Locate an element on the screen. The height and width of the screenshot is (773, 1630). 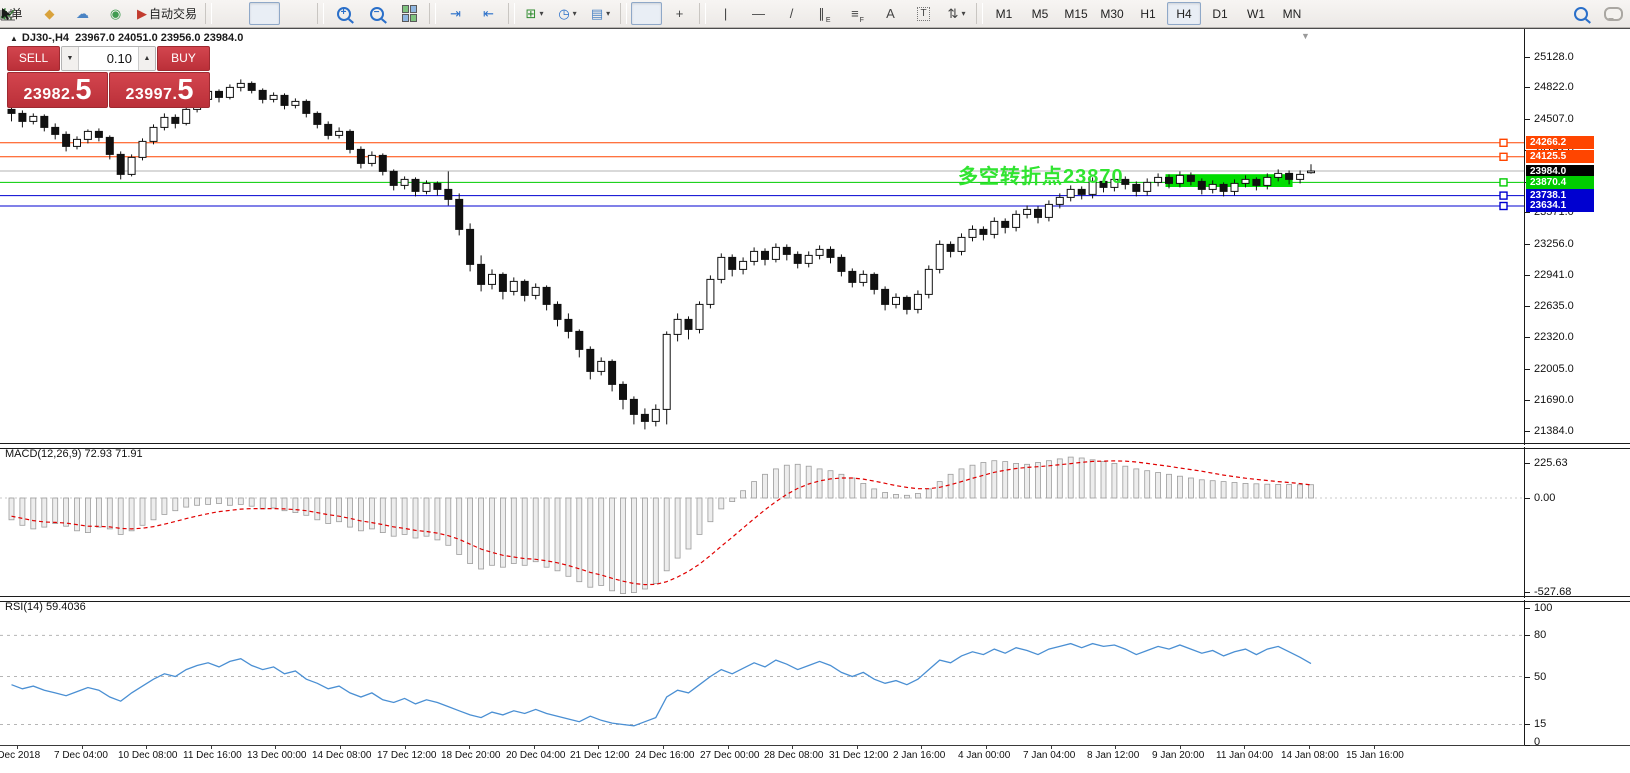
autotrade-button: ▶ 自动交易 is located at coordinates (167, 13).